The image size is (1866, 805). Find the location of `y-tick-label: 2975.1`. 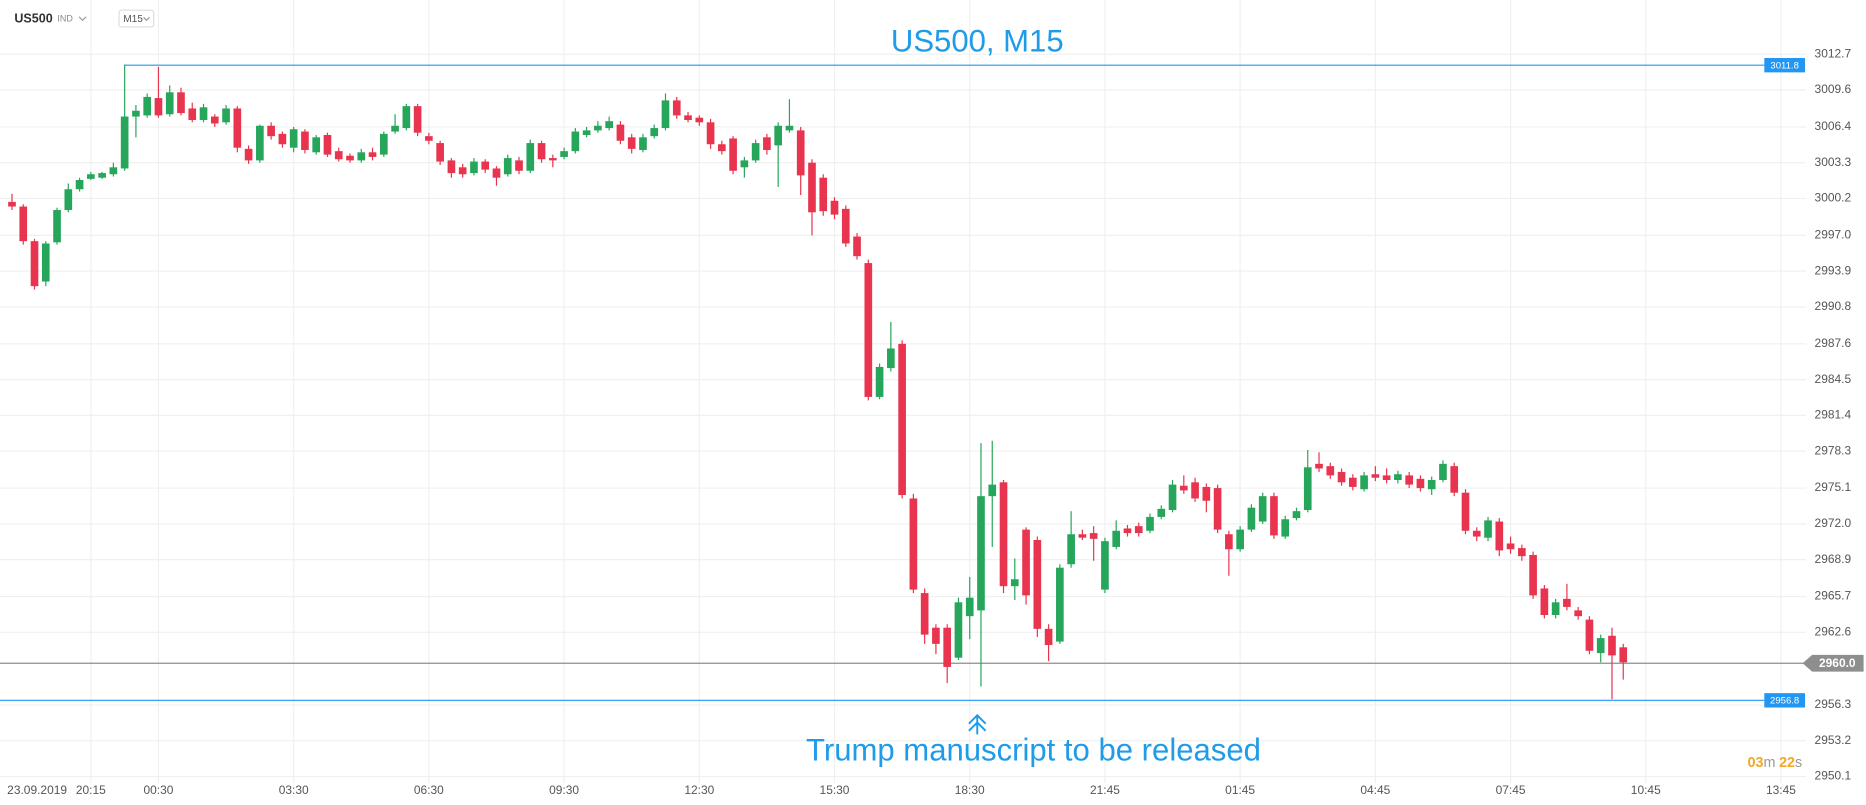

y-tick-label: 2975.1 is located at coordinates (1833, 487).